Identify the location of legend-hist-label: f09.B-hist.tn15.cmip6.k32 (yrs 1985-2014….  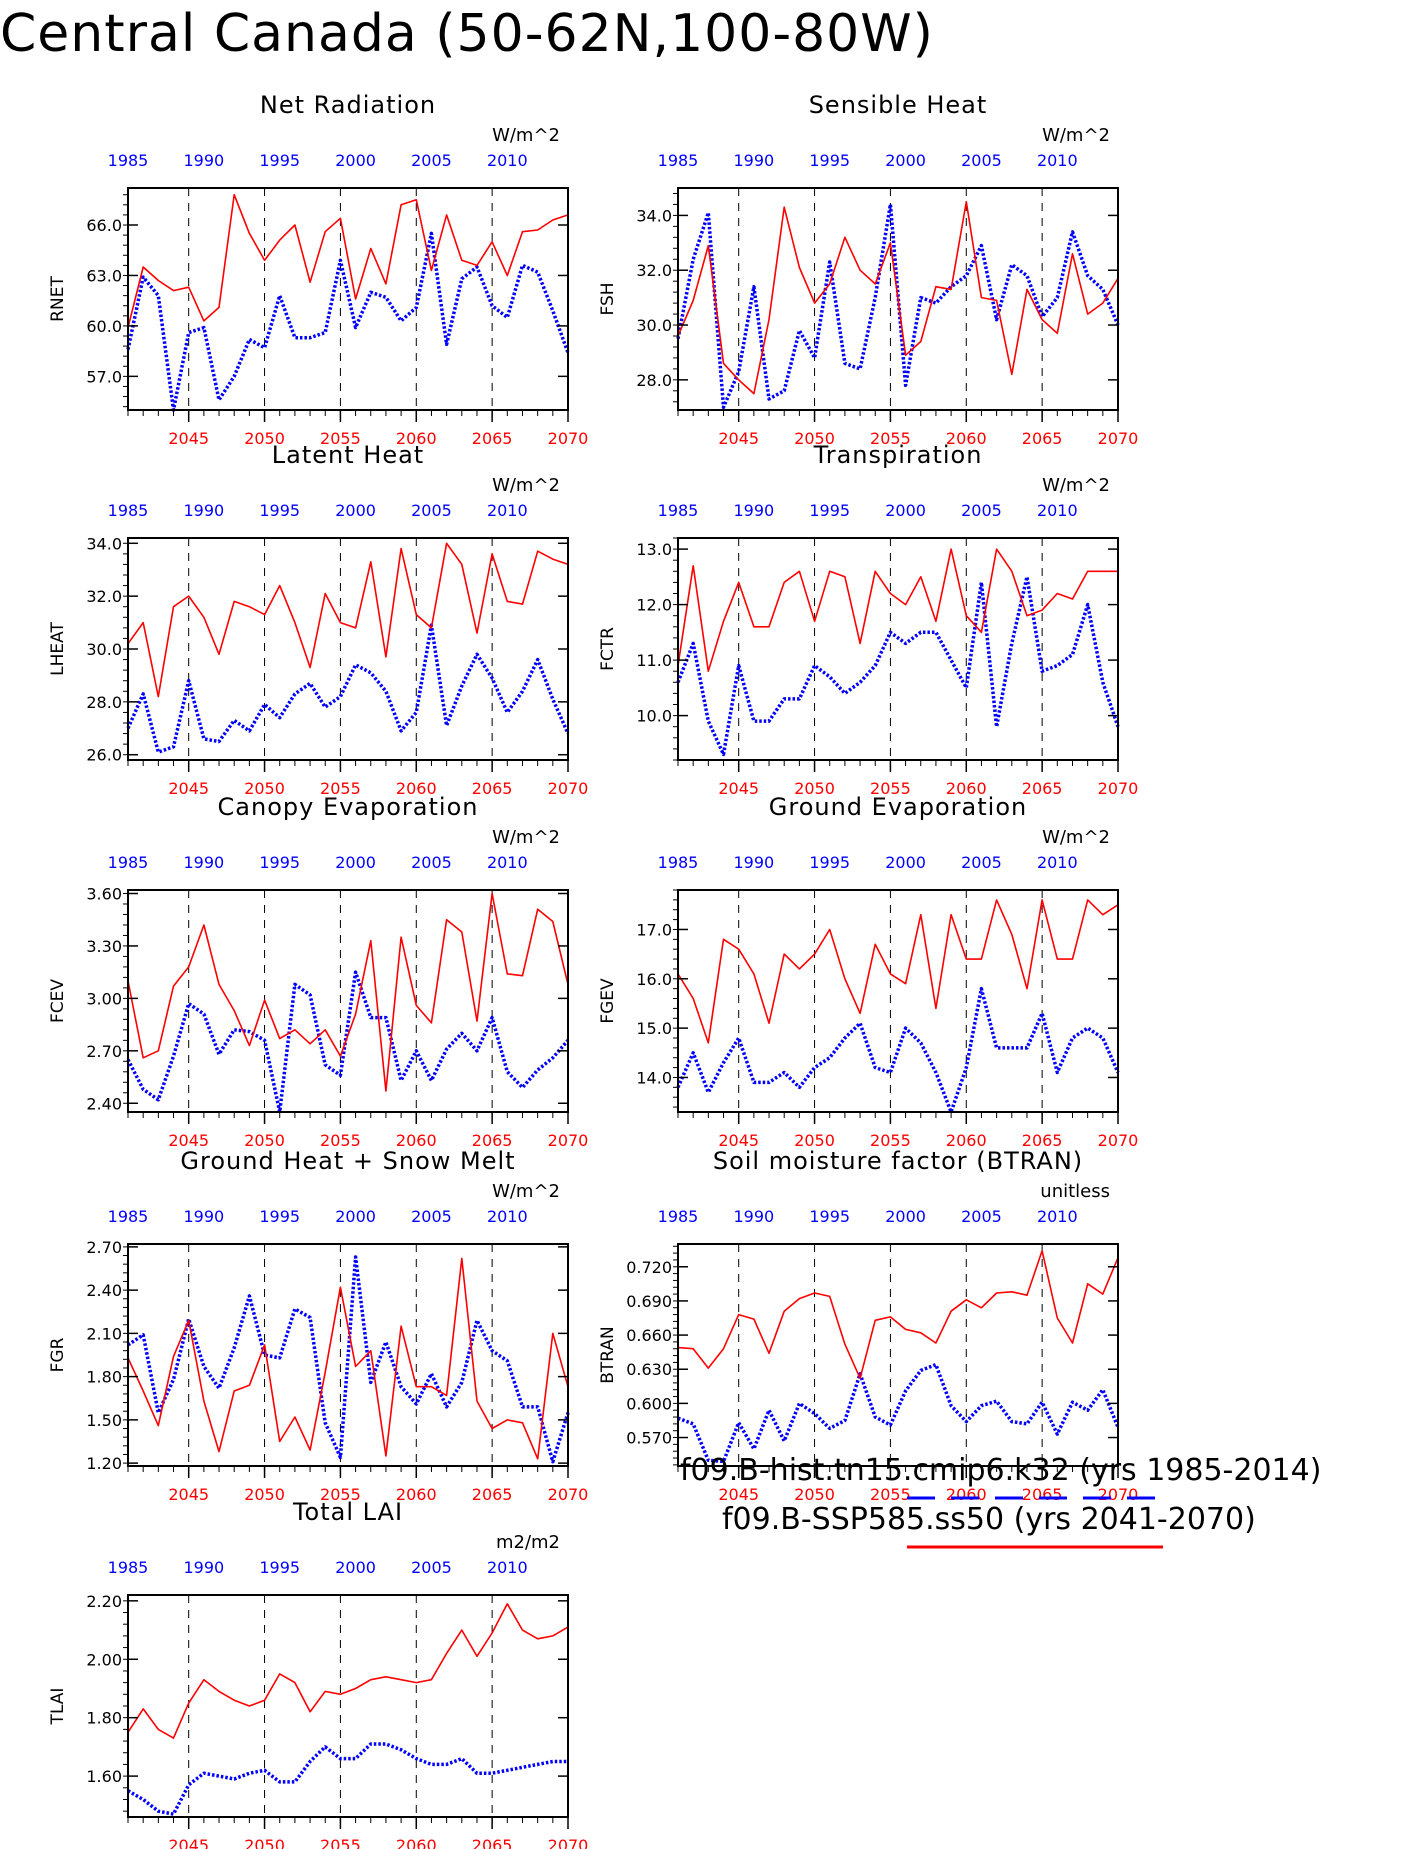
(1001, 1470).